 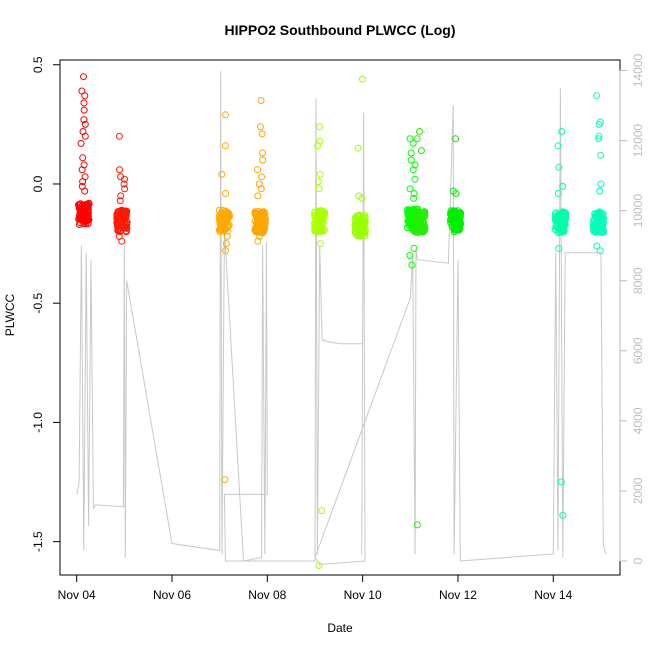 What do you see at coordinates (638, 280) in the screenshot?
I see `y2-tick-label: 8000` at bounding box center [638, 280].